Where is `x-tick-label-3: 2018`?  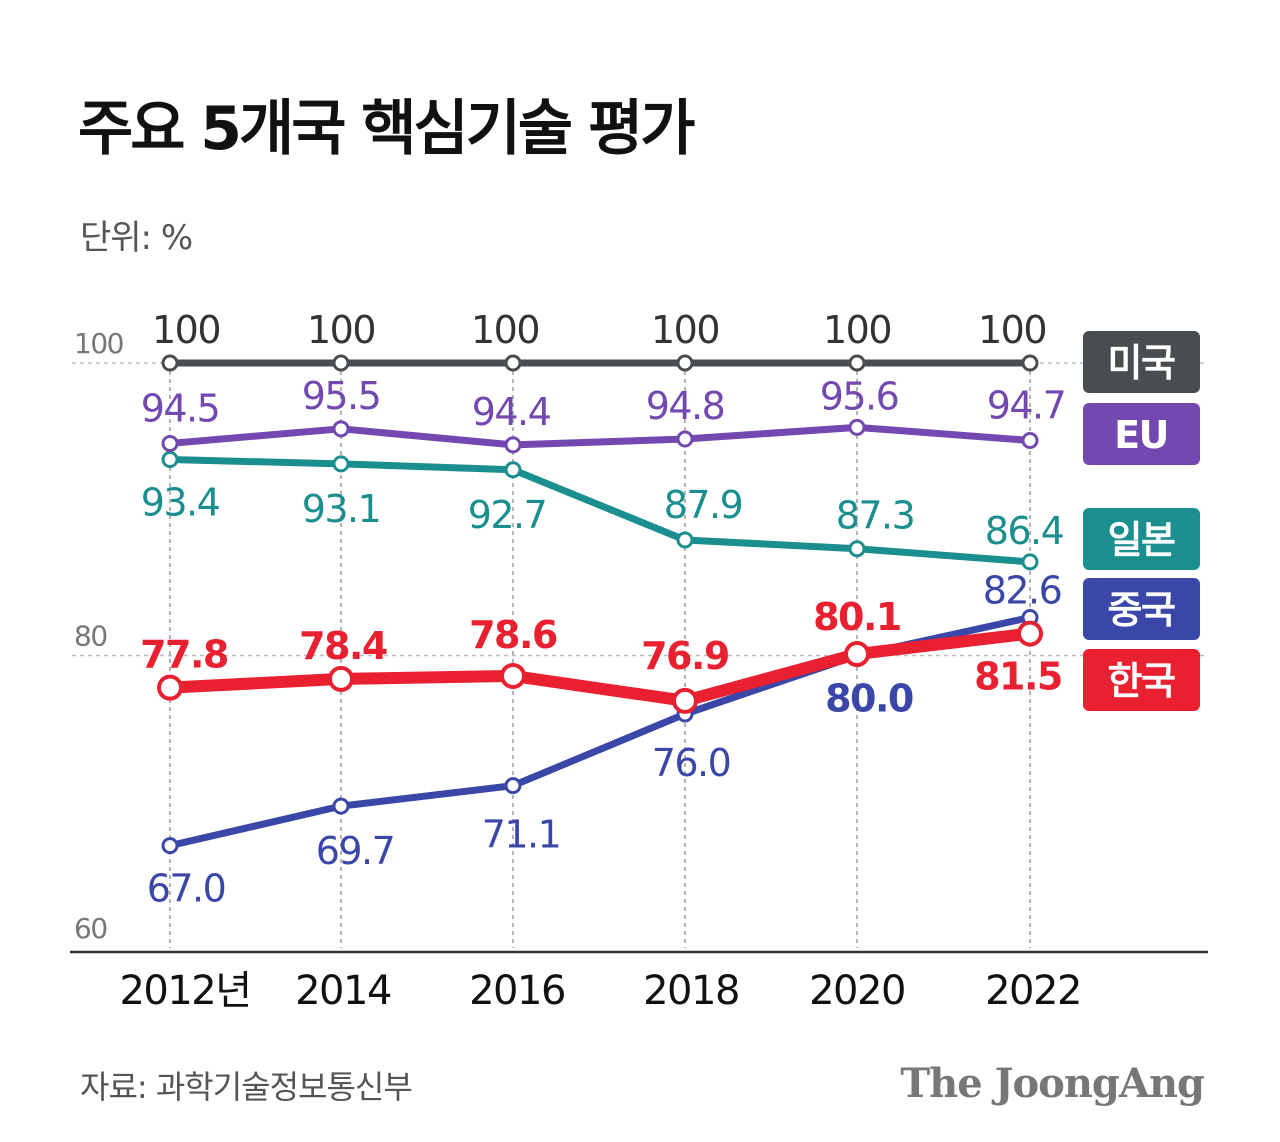
x-tick-label-3: 2018 is located at coordinates (691, 991).